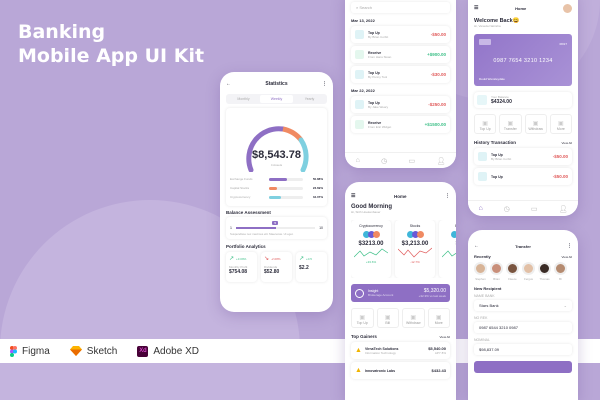 This screenshot has height=400, width=600. I want to click on top-up-icon, so click(359, 74).